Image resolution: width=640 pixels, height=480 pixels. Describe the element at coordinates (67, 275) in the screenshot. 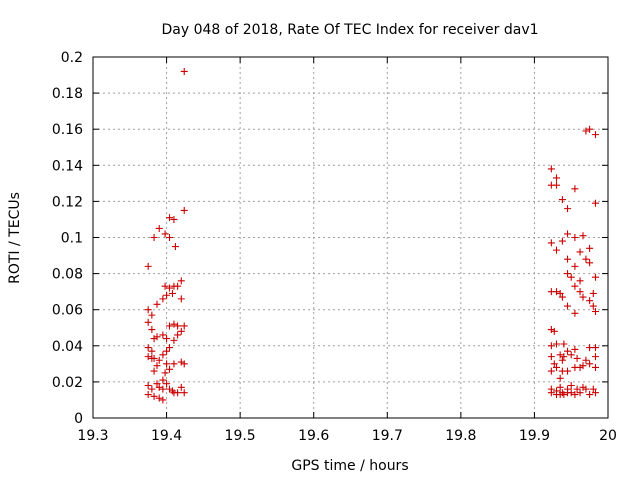

I see `y-tick-label: 0.08` at that location.